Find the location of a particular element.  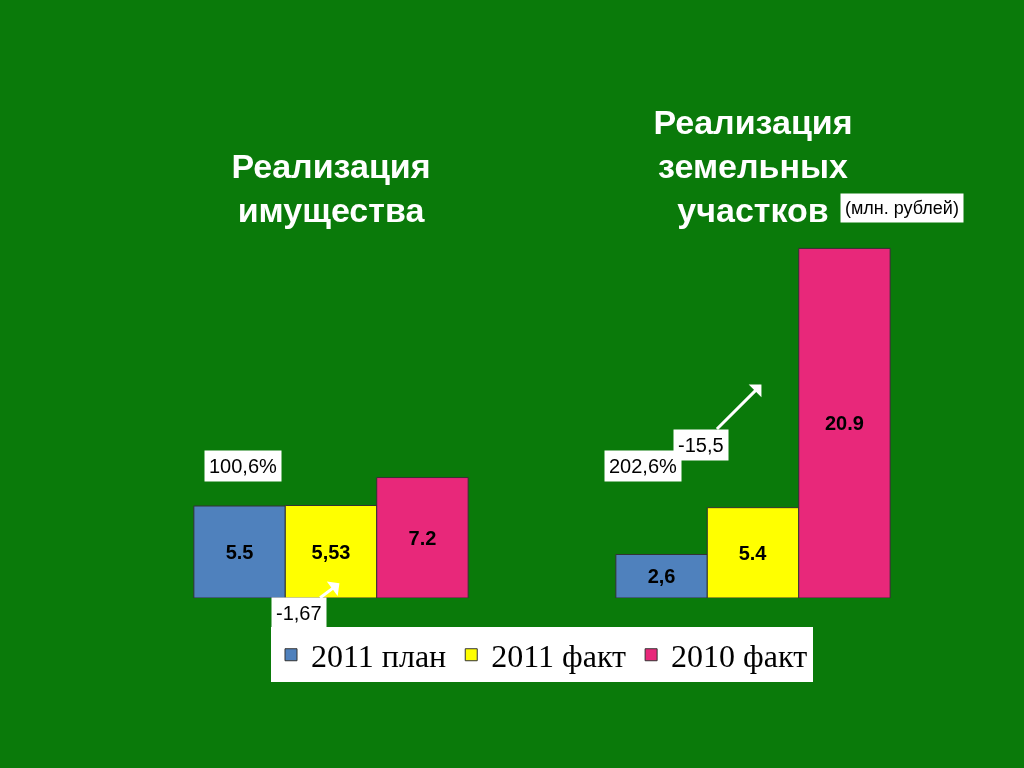

text: (млн. рублей) is located at coordinates (902, 208).